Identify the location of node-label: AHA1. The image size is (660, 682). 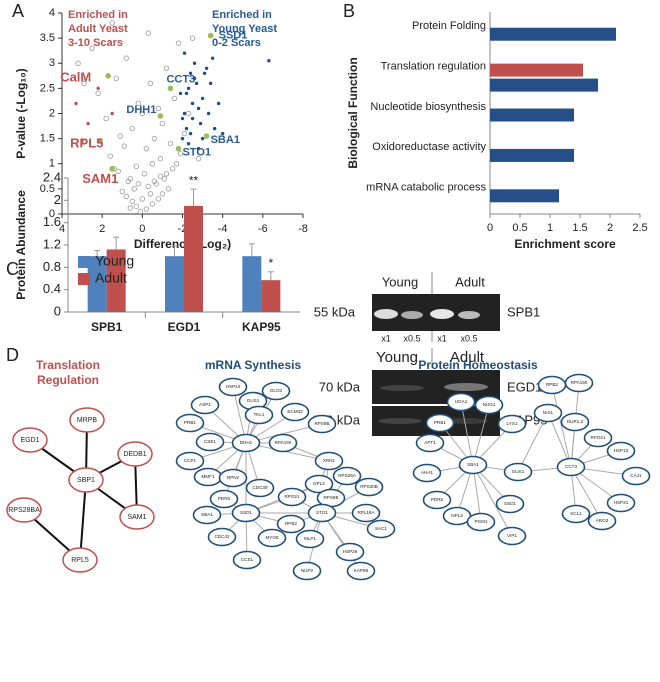
(427, 472).